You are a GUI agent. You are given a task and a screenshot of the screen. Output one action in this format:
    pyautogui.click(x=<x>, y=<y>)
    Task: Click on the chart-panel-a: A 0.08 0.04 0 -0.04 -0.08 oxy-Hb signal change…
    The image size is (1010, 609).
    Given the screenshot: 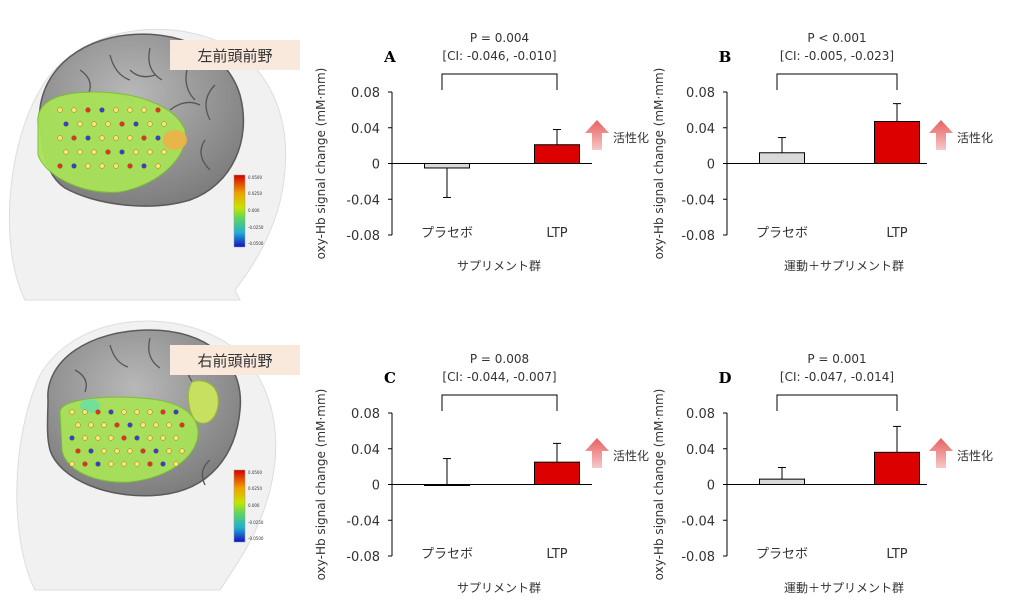 What is the action you would take?
    pyautogui.click(x=481, y=152)
    